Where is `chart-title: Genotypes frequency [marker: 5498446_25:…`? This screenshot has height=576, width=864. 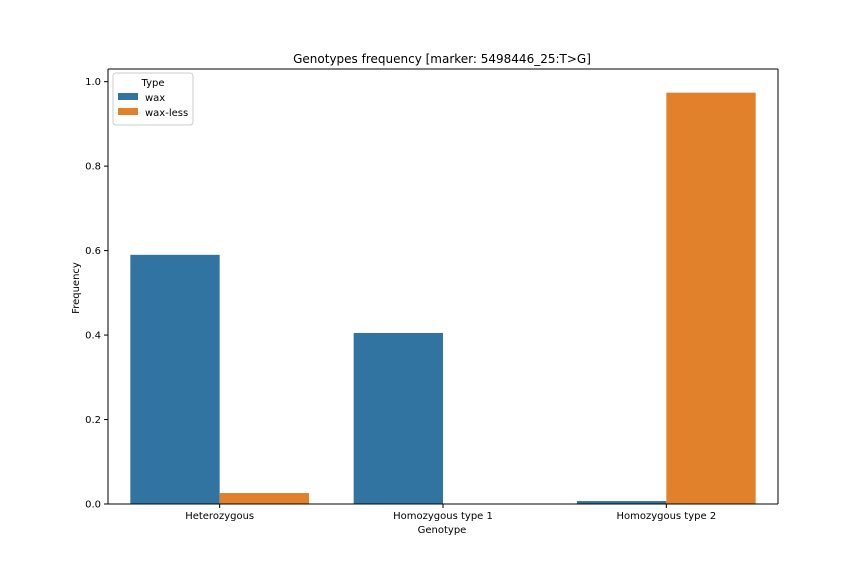
chart-title: Genotypes frequency [marker: 5498446_25:… is located at coordinates (442, 59).